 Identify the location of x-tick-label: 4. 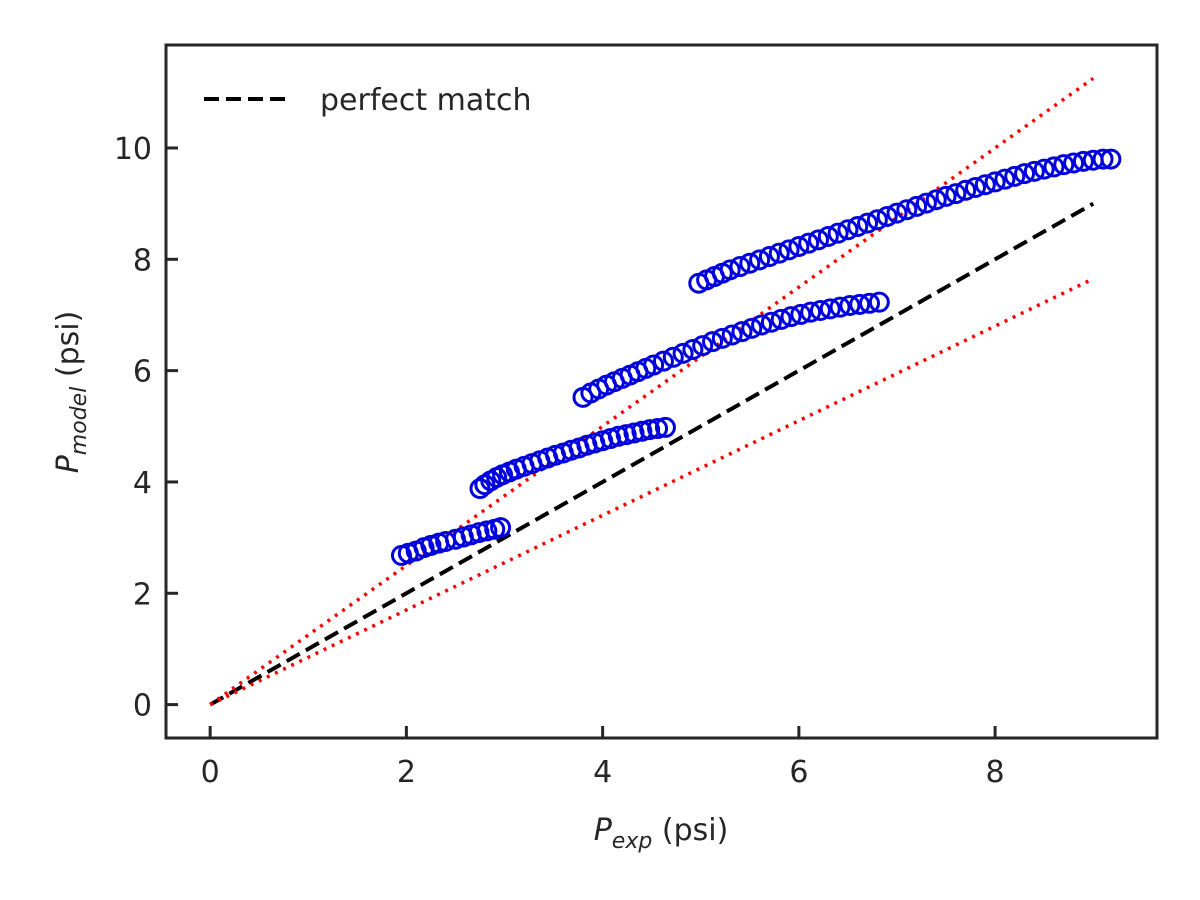
(602, 772).